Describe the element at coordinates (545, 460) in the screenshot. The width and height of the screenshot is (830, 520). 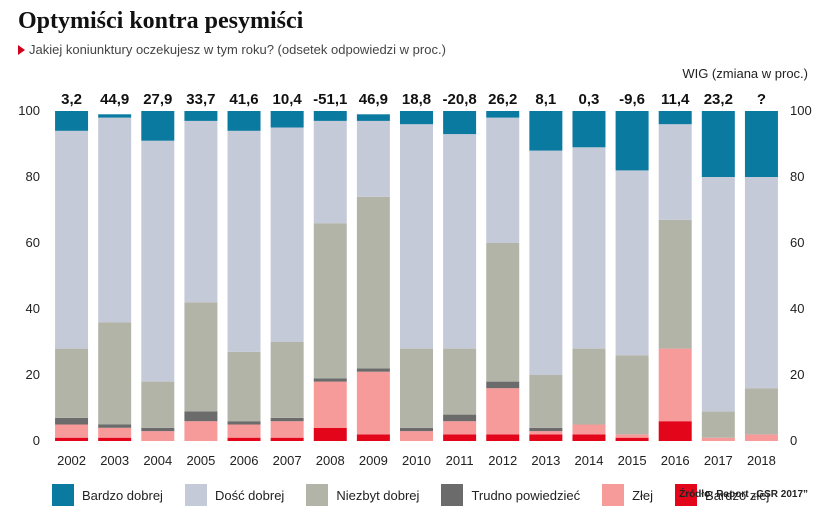
I see `x-tick-label: 2013` at that location.